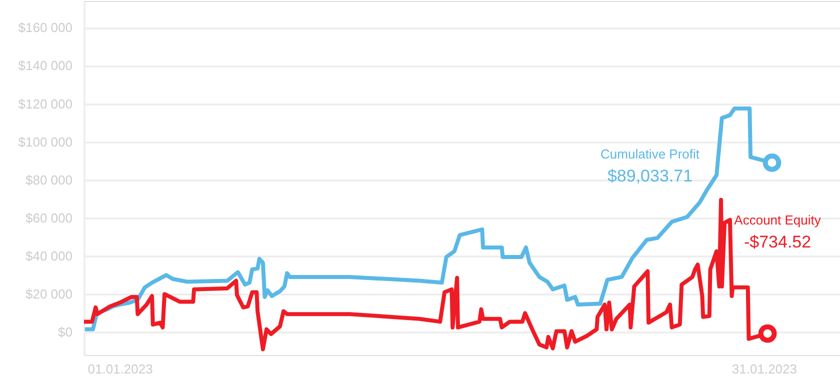 The height and width of the screenshot is (383, 840). Describe the element at coordinates (650, 176) in the screenshot. I see `annotation: $89,033.71` at that location.